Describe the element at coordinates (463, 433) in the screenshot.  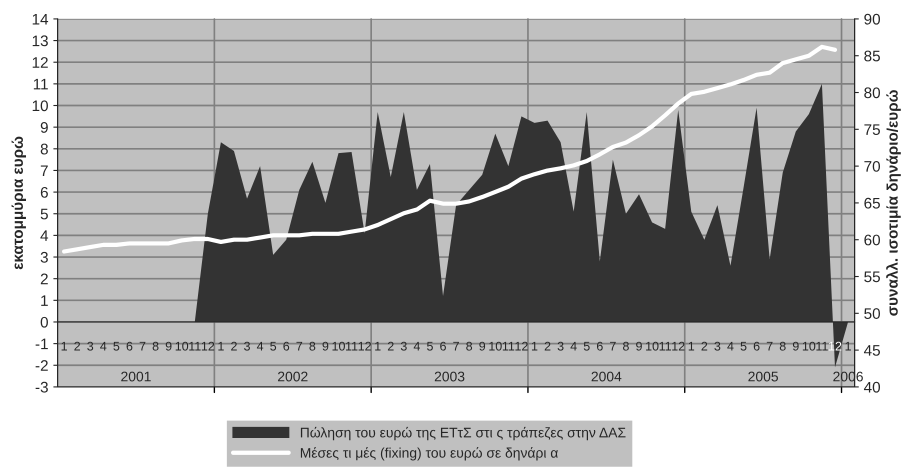
I see `legend-label: Πώληση του ευρώ της ΕΤτΣ στι ς τράπεζες στην ΔΑΣ` at that location.